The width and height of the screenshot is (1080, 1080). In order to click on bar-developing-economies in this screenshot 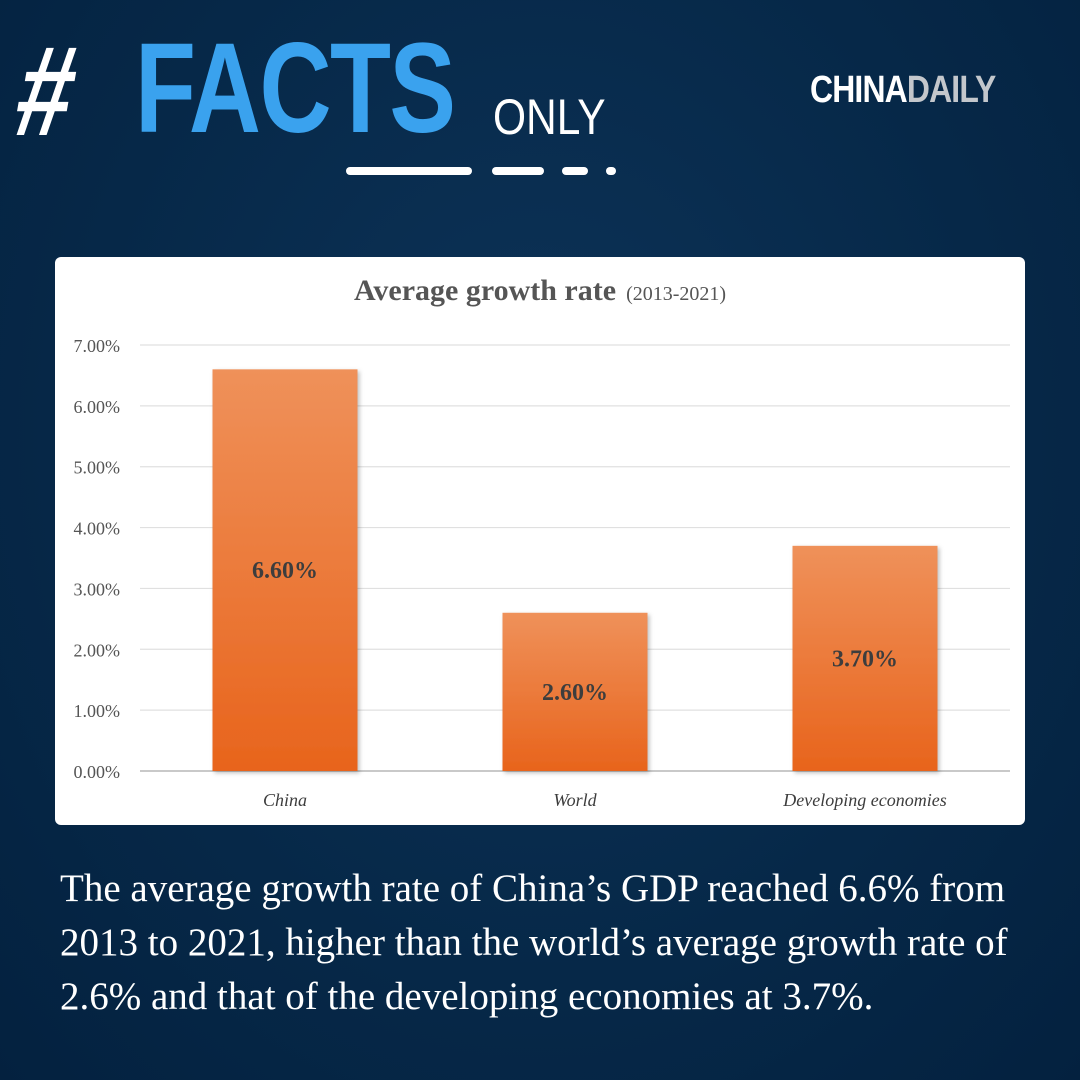, I will do `click(865, 658)`.